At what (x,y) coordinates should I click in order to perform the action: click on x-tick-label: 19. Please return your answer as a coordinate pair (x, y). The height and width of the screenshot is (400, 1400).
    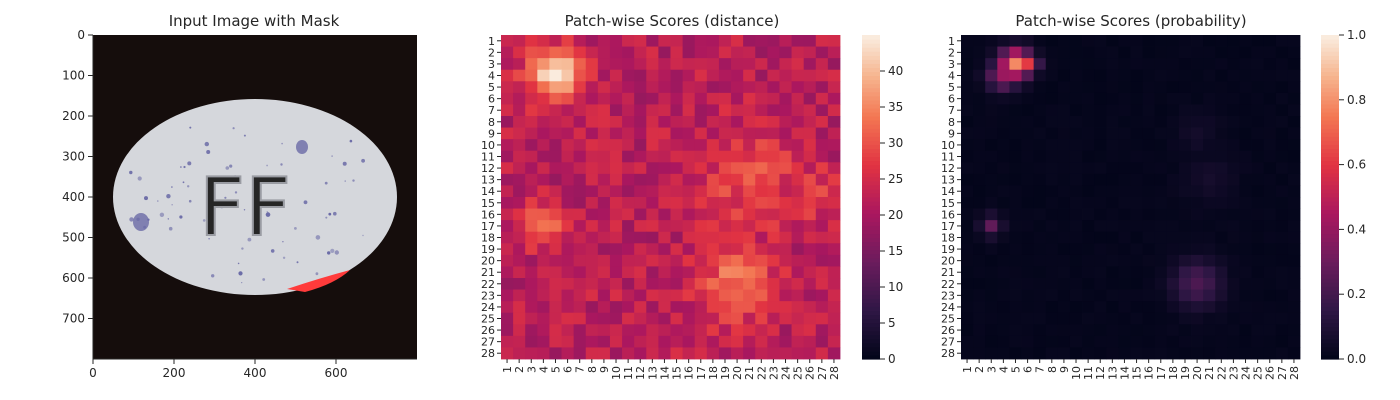
    Looking at the image, I should click on (1185, 373).